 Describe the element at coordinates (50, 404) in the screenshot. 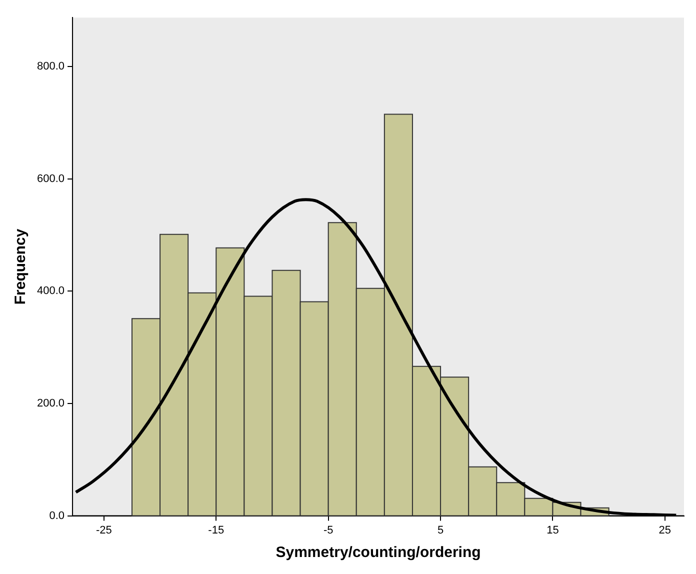

I see `y-tick-label: 200.0` at that location.